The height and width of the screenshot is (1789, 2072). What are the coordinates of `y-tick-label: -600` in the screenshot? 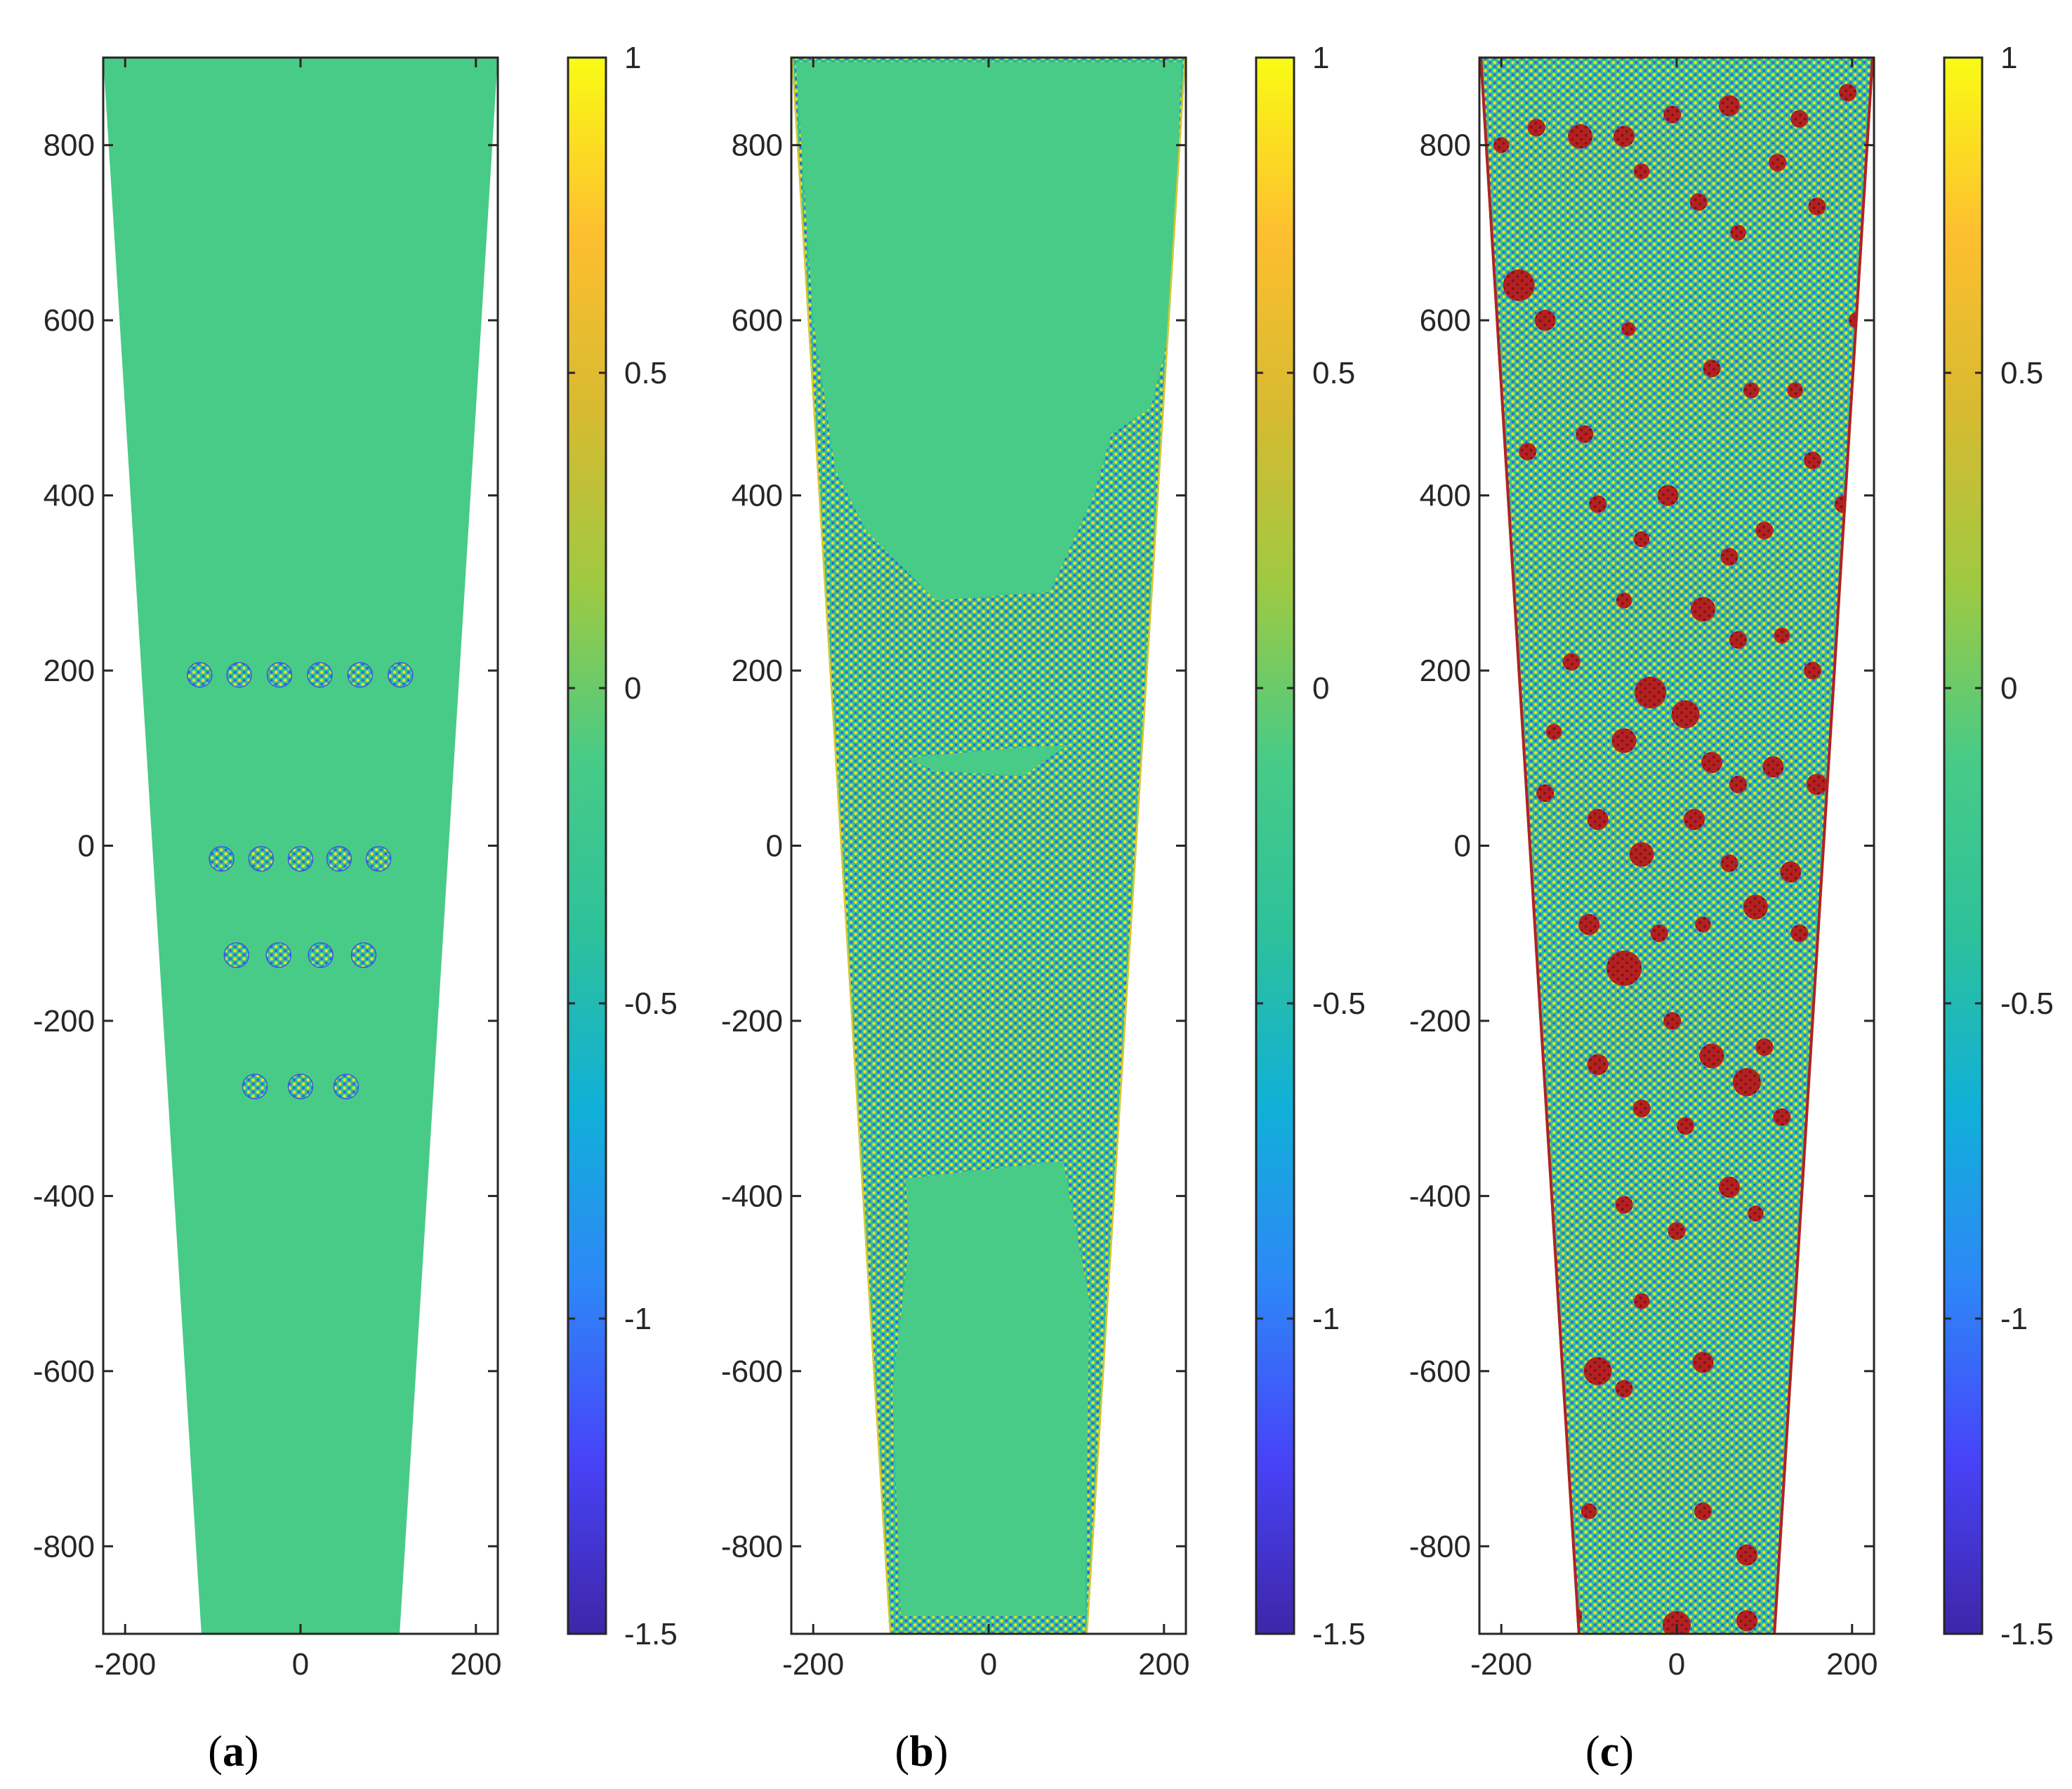 It's located at (752, 1371).